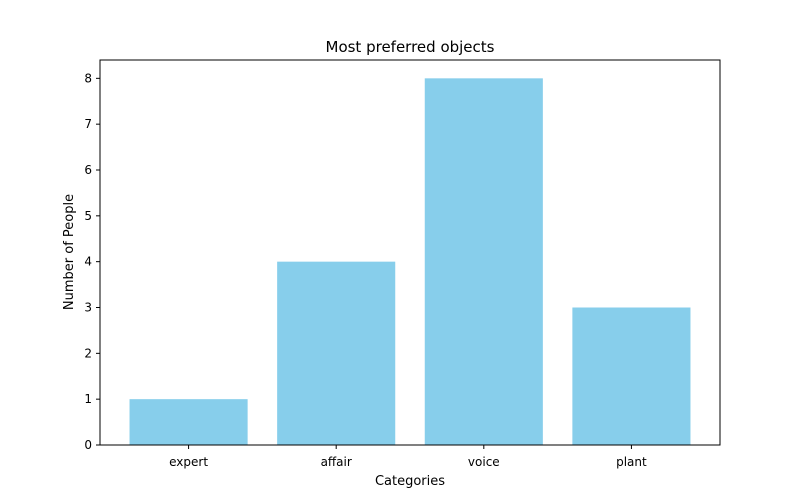 This screenshot has height=500, width=800. Describe the element at coordinates (188, 422) in the screenshot. I see `bar-expert` at that location.